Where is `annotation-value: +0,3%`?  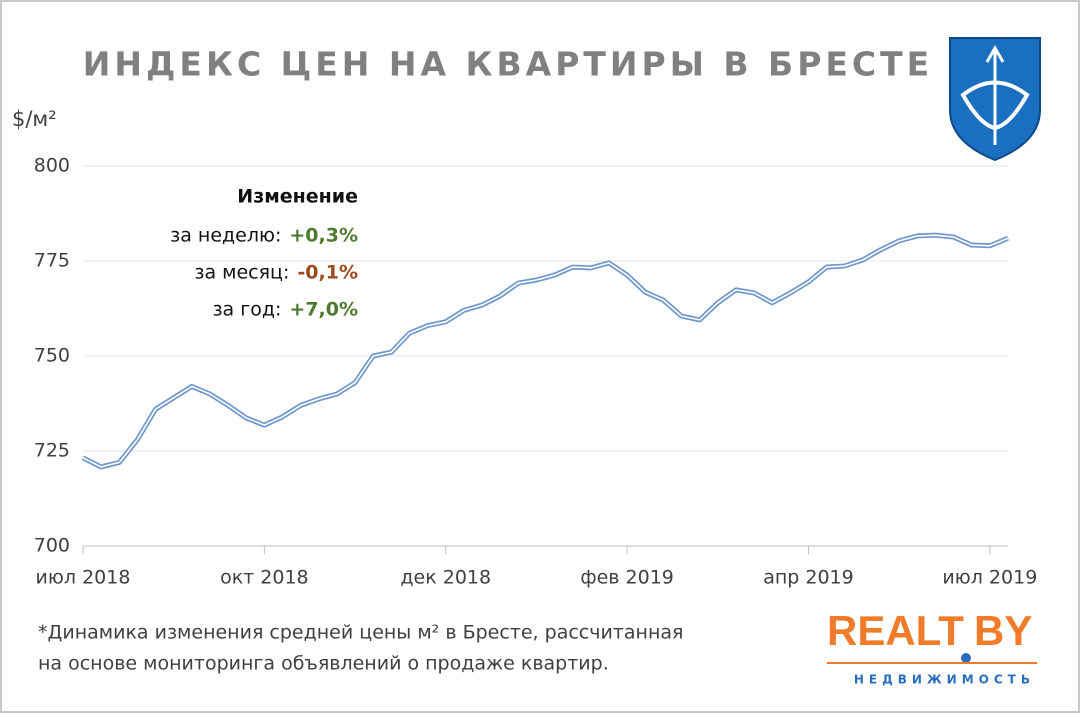 annotation-value: +0,3% is located at coordinates (323, 236).